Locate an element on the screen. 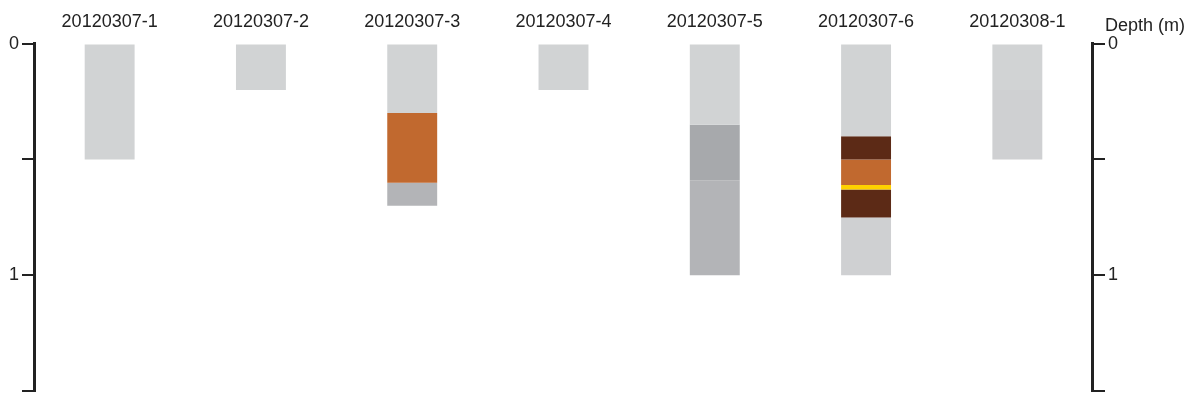 Image resolution: width=1191 pixels, height=405 pixels. x-tick-label: 20120308-1 is located at coordinates (1017, 20).